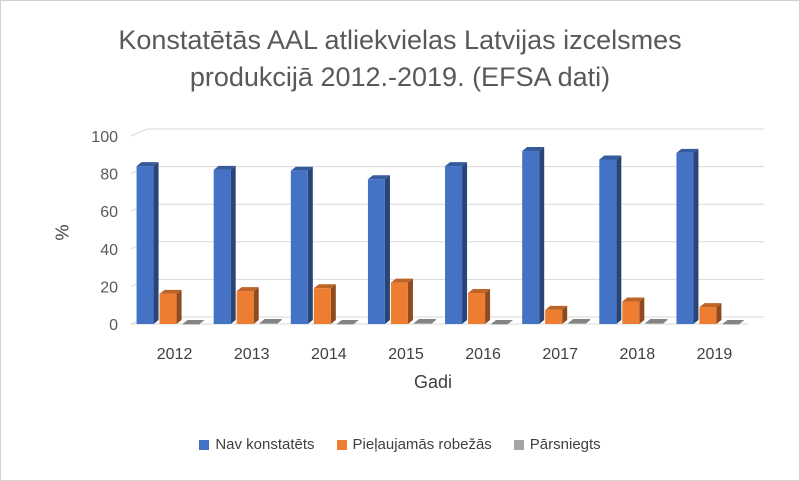 The width and height of the screenshot is (800, 481). What do you see at coordinates (104, 137) in the screenshot?
I see `y-tick-label: 100` at bounding box center [104, 137].